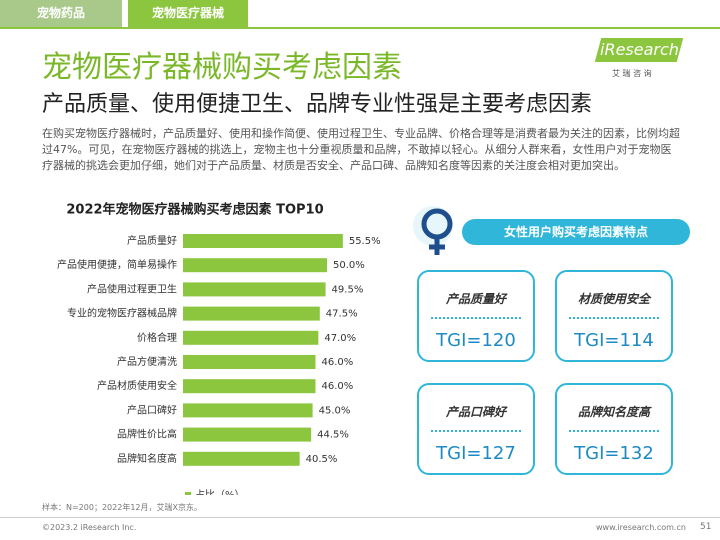  I want to click on value-label: 45.0%, so click(335, 410).